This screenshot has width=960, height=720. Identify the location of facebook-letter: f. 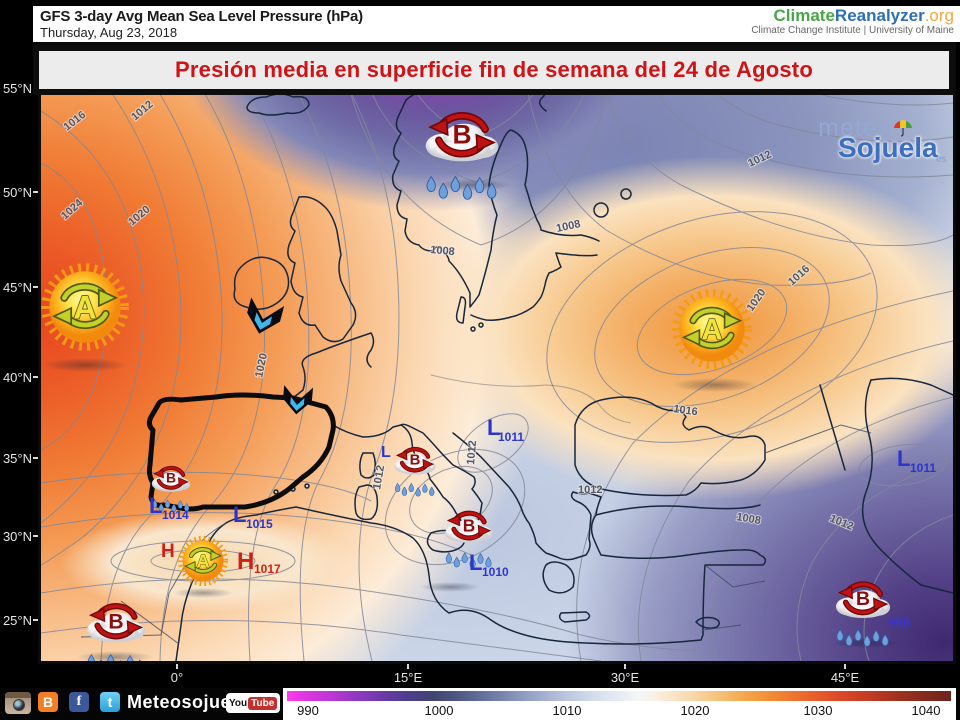
(79, 701).